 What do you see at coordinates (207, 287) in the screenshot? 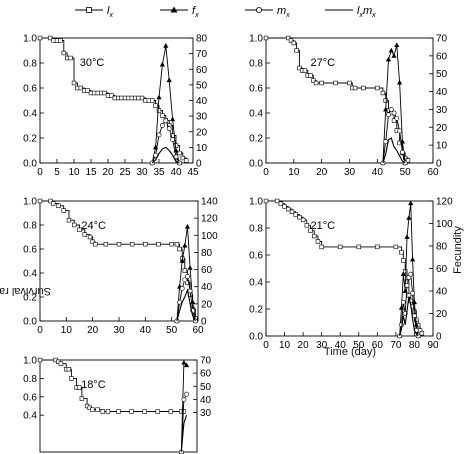
I see `y2-tick-label: 40` at bounding box center [207, 287].